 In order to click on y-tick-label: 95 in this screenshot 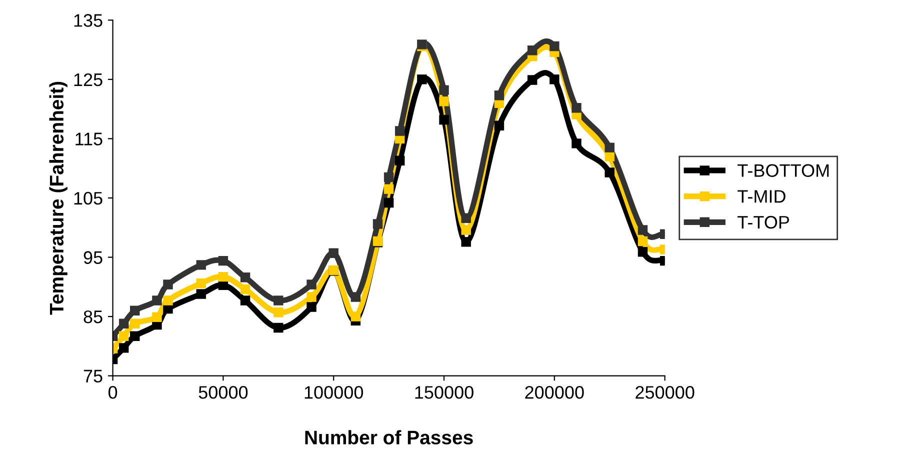, I will do `click(93, 257)`.